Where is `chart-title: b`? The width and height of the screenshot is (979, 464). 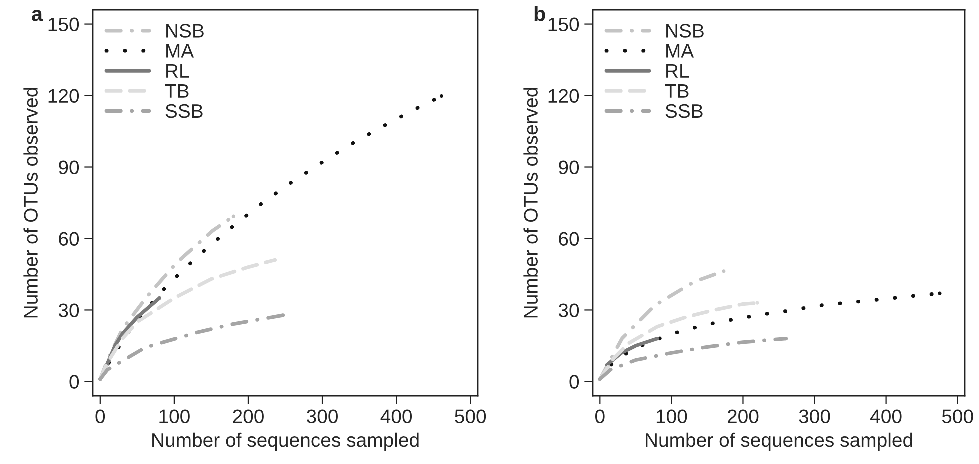 chart-title: b is located at coordinates (540, 14).